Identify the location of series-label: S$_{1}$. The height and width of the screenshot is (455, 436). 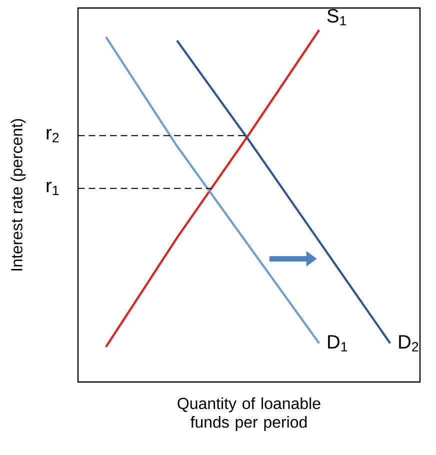
(336, 17).